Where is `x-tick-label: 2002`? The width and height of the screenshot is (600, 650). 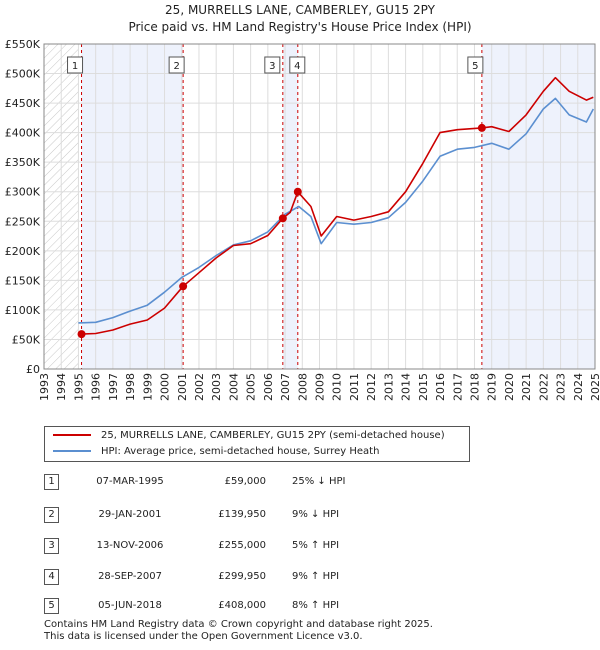
x-tick-label: 2002 is located at coordinates (199, 387).